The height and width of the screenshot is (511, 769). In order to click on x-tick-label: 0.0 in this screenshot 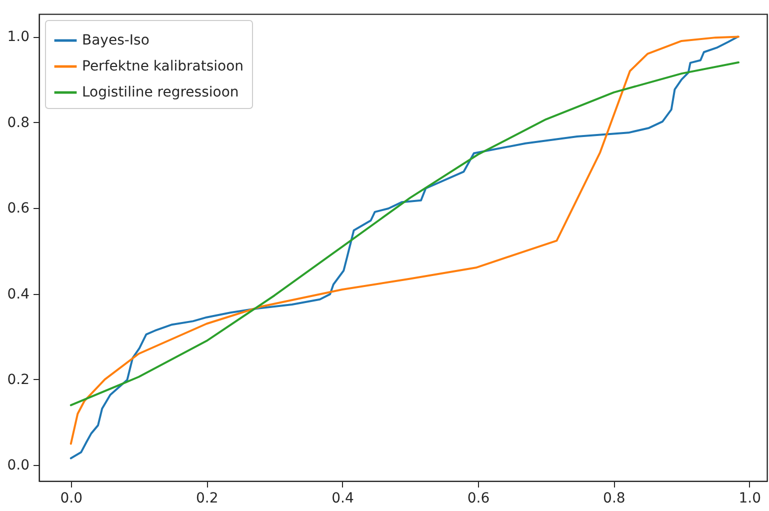, I will do `click(71, 498)`.